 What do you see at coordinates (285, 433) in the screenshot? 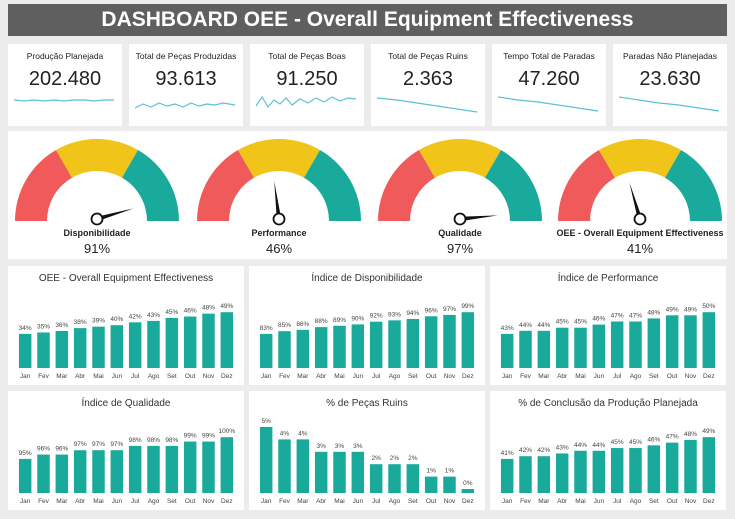
I see `data-label: 4%` at bounding box center [285, 433].